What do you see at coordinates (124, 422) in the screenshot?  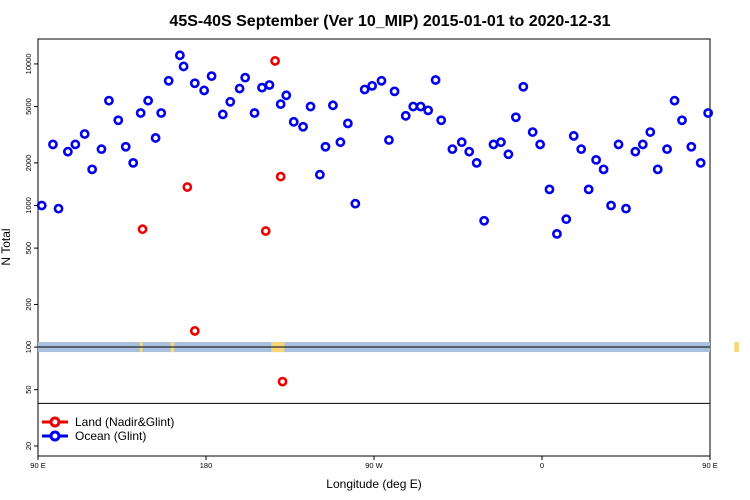 I see `legend-label-land: Land (Nadir&Glint)` at bounding box center [124, 422].